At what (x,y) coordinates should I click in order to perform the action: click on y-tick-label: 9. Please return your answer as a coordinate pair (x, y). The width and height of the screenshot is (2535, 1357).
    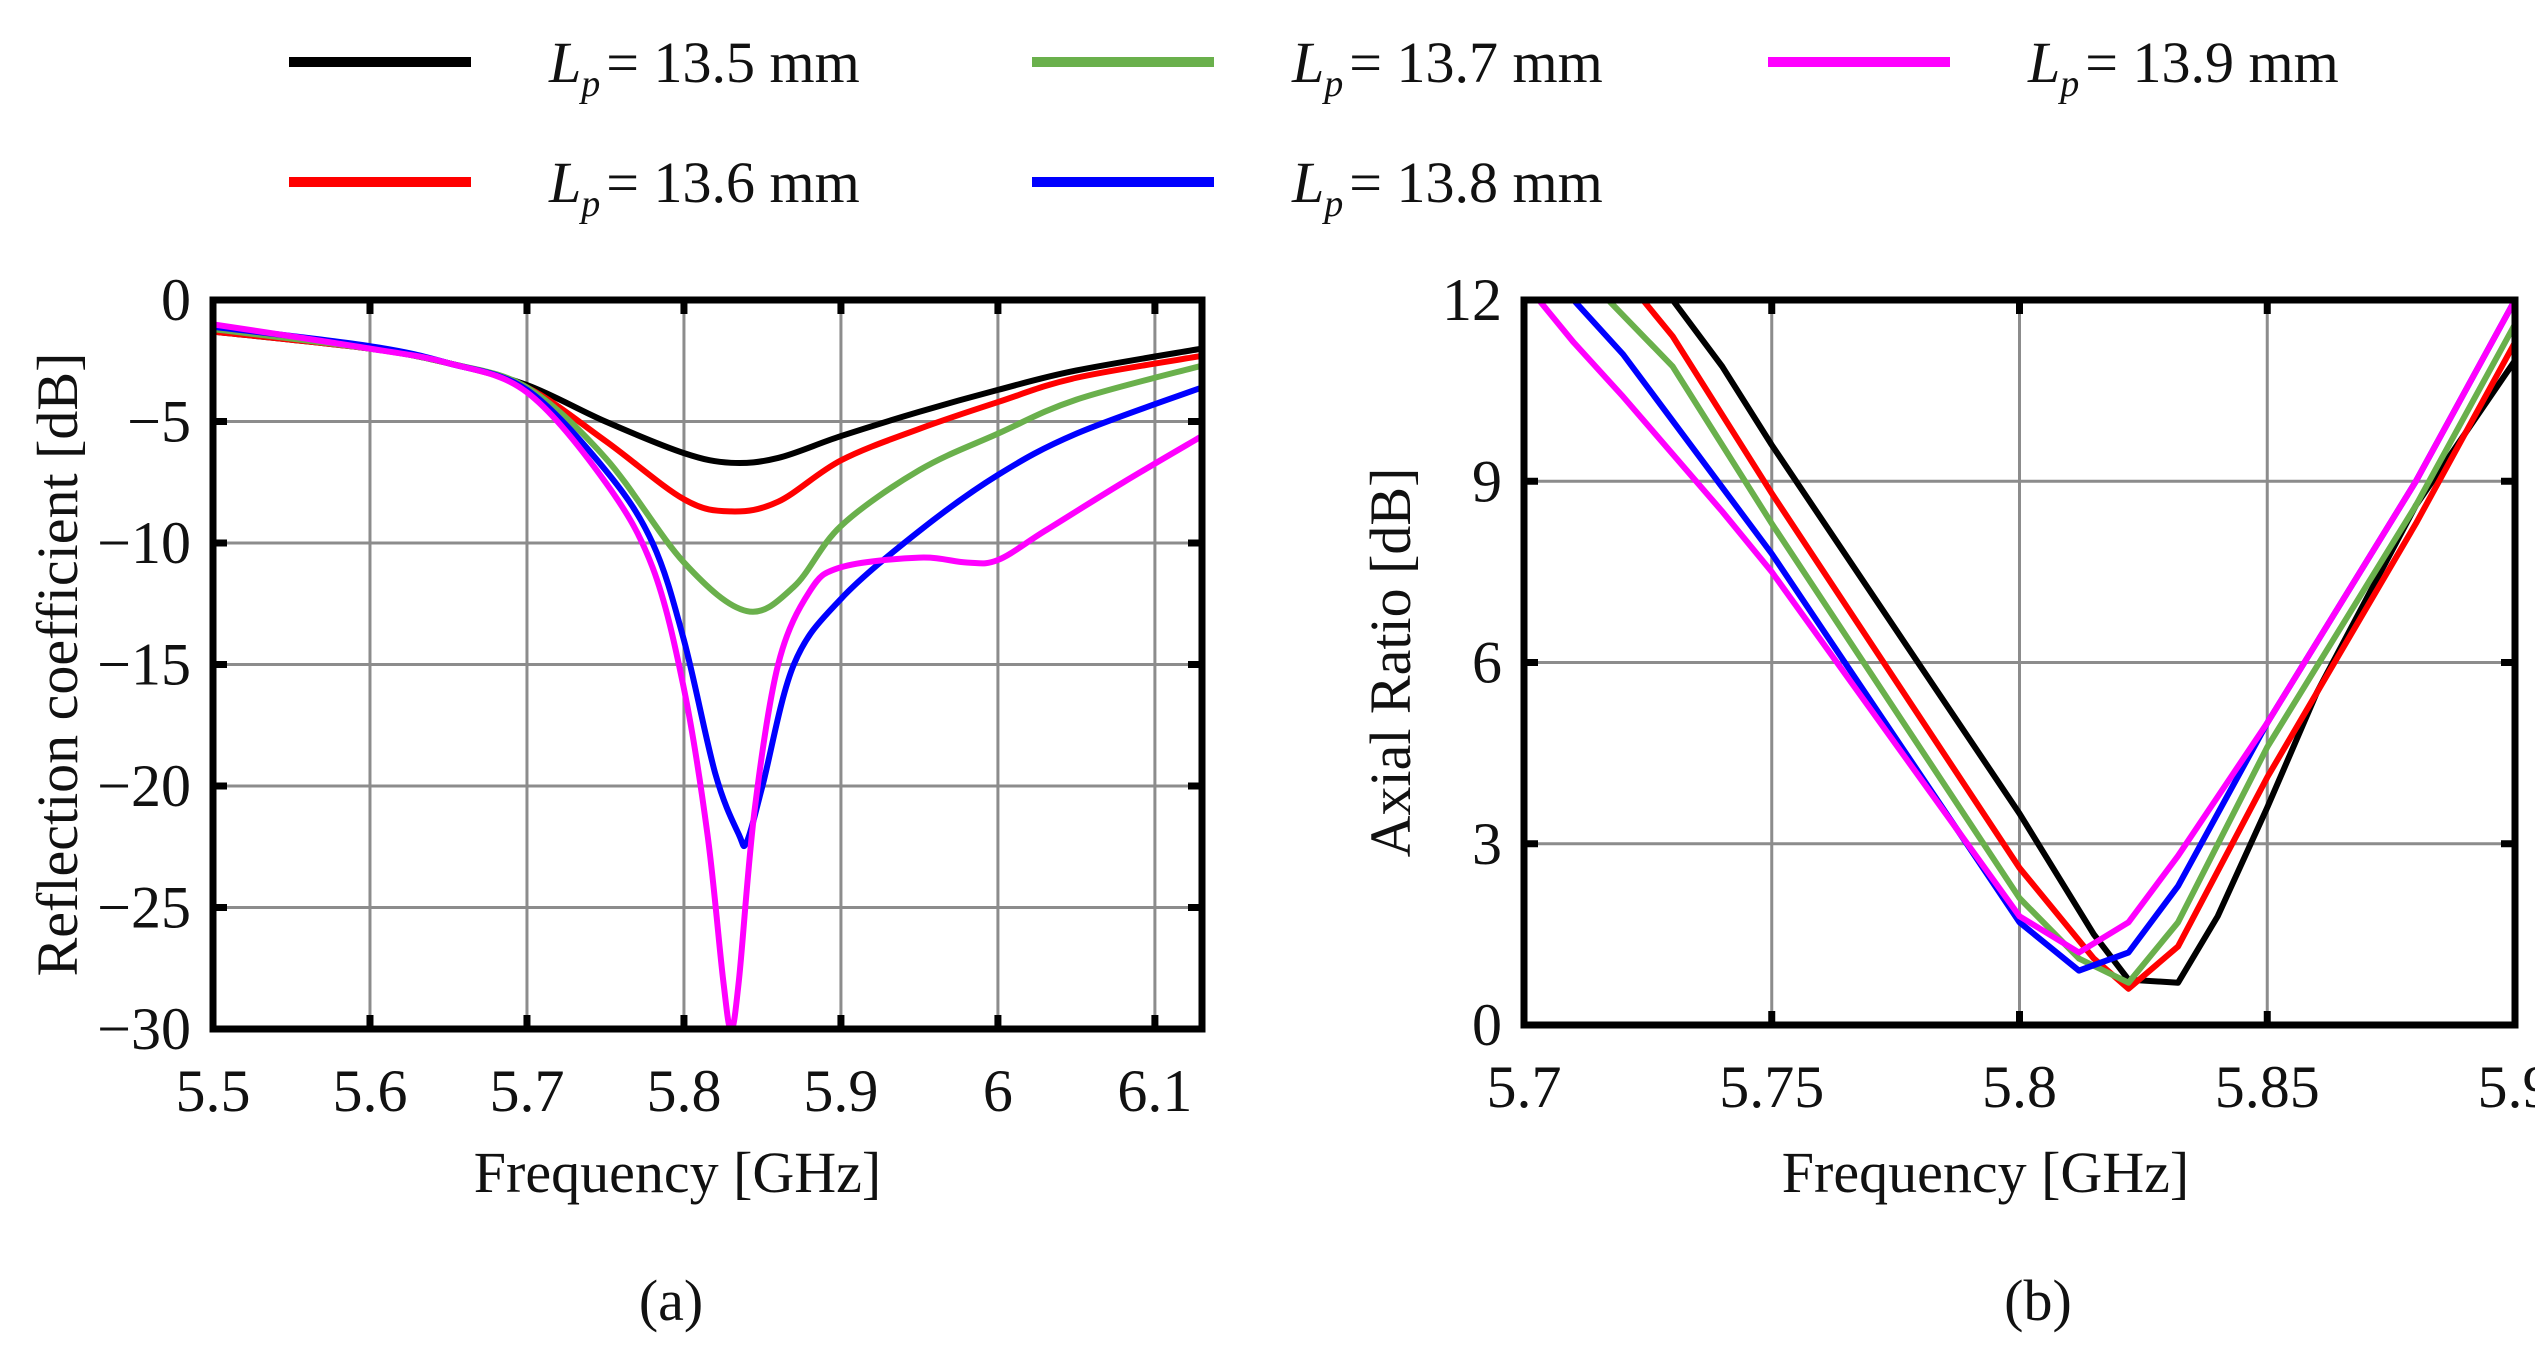
    Looking at the image, I should click on (1487, 481).